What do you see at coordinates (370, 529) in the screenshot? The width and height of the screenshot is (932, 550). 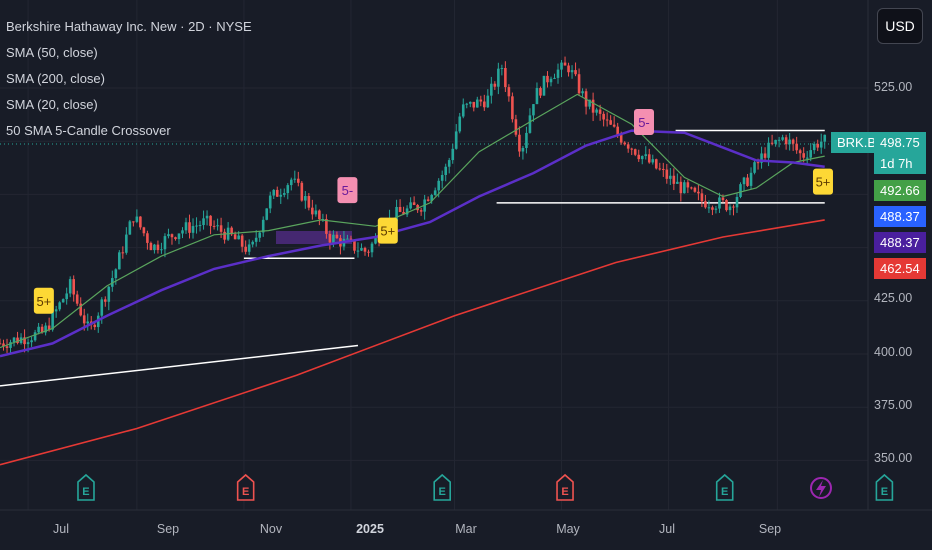 I see `x-tick-label-year: 2025` at bounding box center [370, 529].